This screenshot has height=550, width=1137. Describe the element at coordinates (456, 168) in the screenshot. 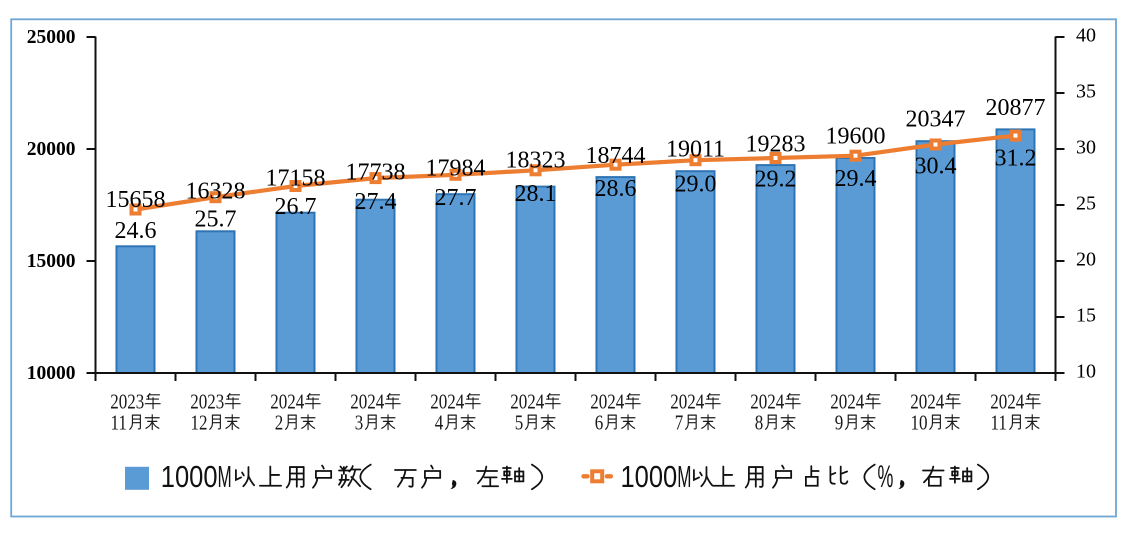

I see `svg-text: 17984` at that location.